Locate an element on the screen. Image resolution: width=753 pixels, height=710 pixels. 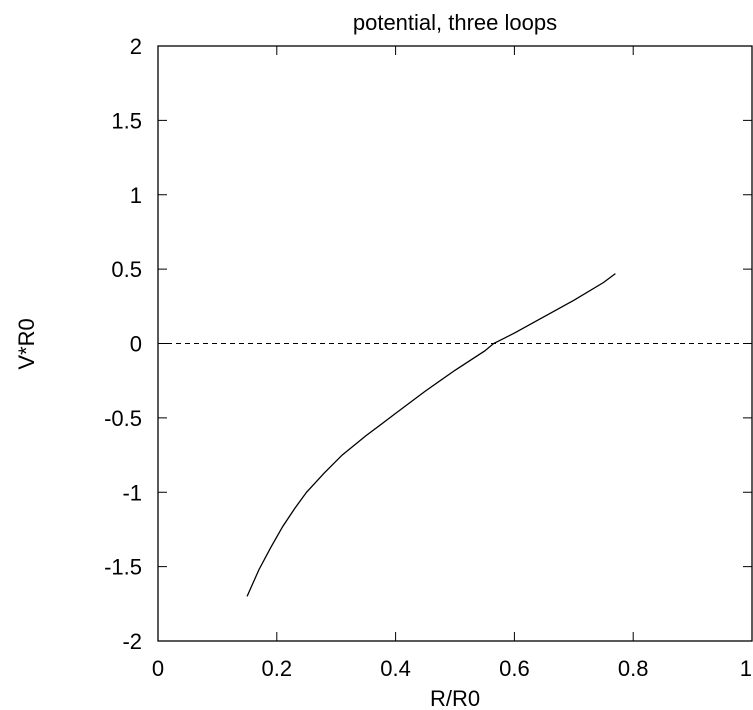
y-tick-label: 0.5 is located at coordinates (126, 269).